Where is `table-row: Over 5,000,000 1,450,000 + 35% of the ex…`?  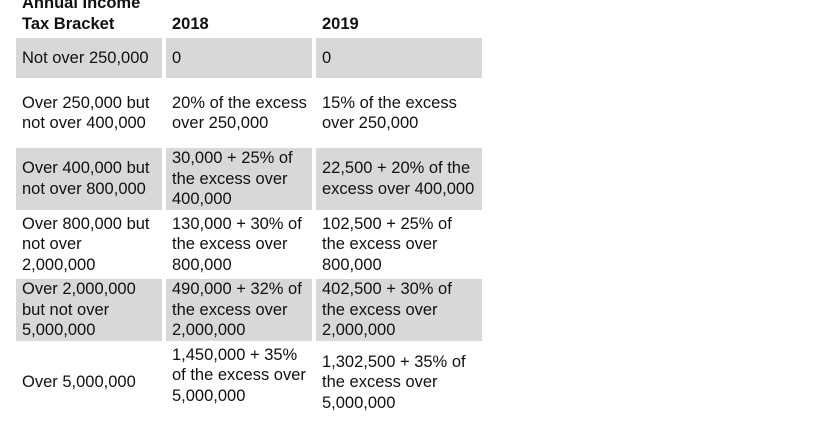 table-row: Over 5,000,000 1,450,000 + 35% of the ex… is located at coordinates (249, 382).